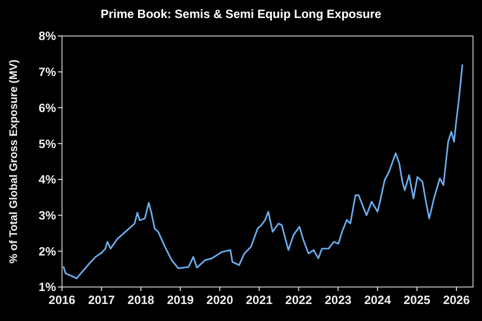 This screenshot has height=321, width=482. Describe the element at coordinates (62, 300) in the screenshot. I see `x-tick-label: 2016` at that location.